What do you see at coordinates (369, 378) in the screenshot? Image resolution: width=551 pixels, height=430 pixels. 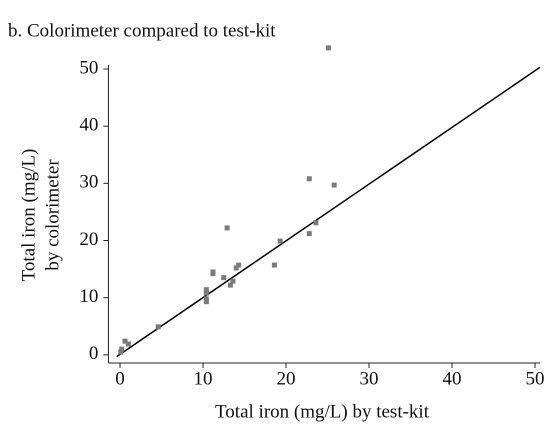 I see `x-tick-label: 30` at bounding box center [369, 378].